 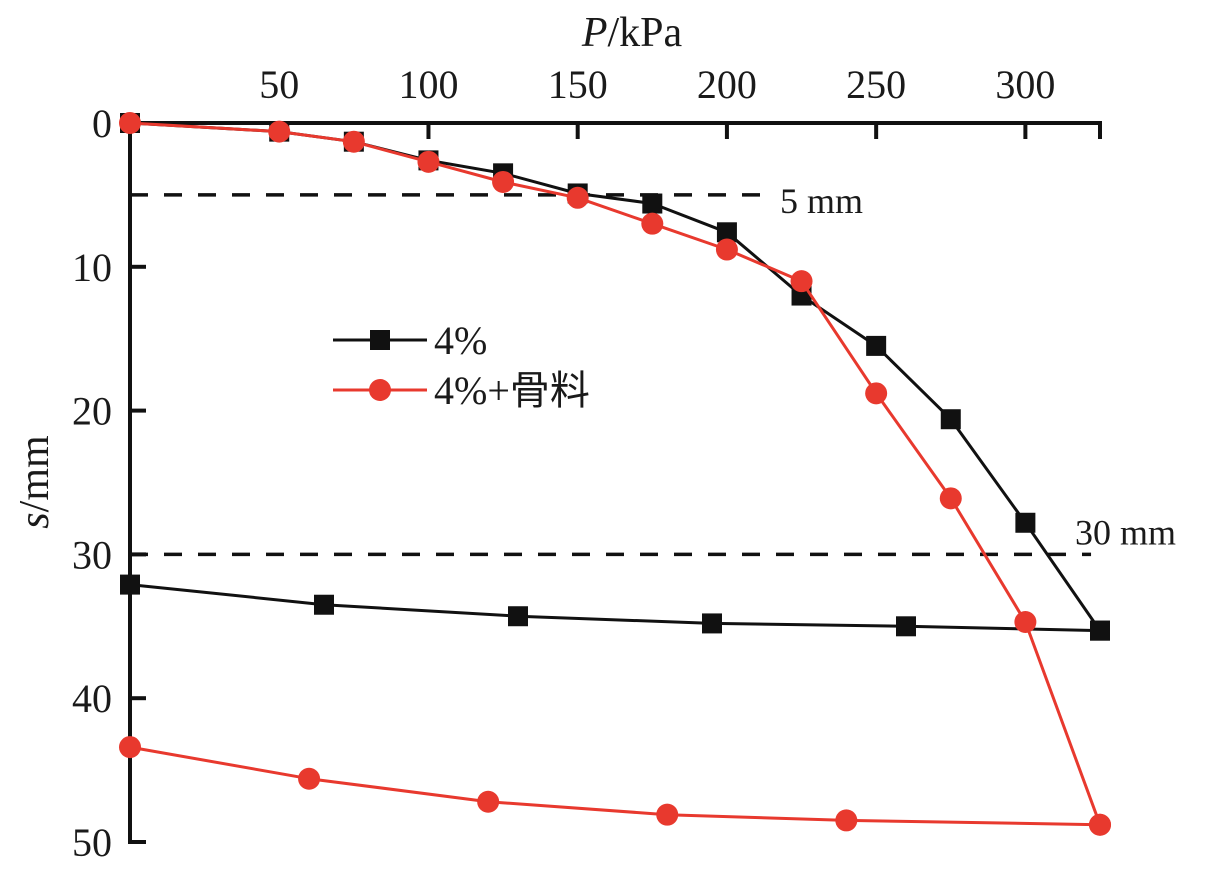 What do you see at coordinates (461, 365) in the screenshot?
I see `legend: 4% 4%+骨料` at bounding box center [461, 365].